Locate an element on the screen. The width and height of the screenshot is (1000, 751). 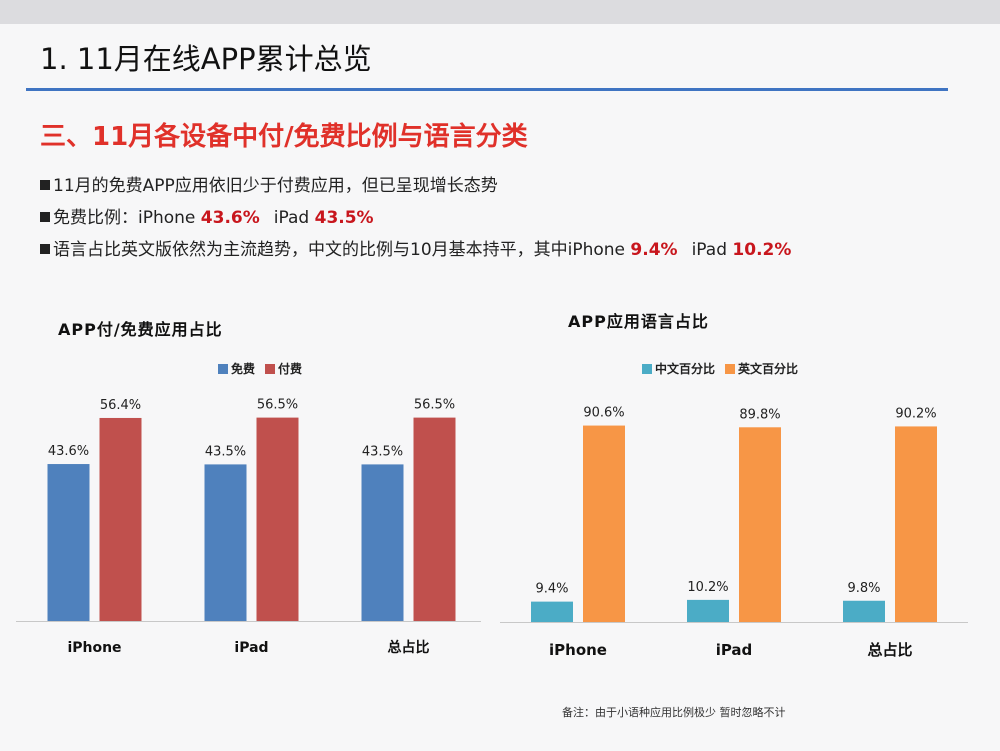
bar-value-label: 56.4% is located at coordinates (120, 405).